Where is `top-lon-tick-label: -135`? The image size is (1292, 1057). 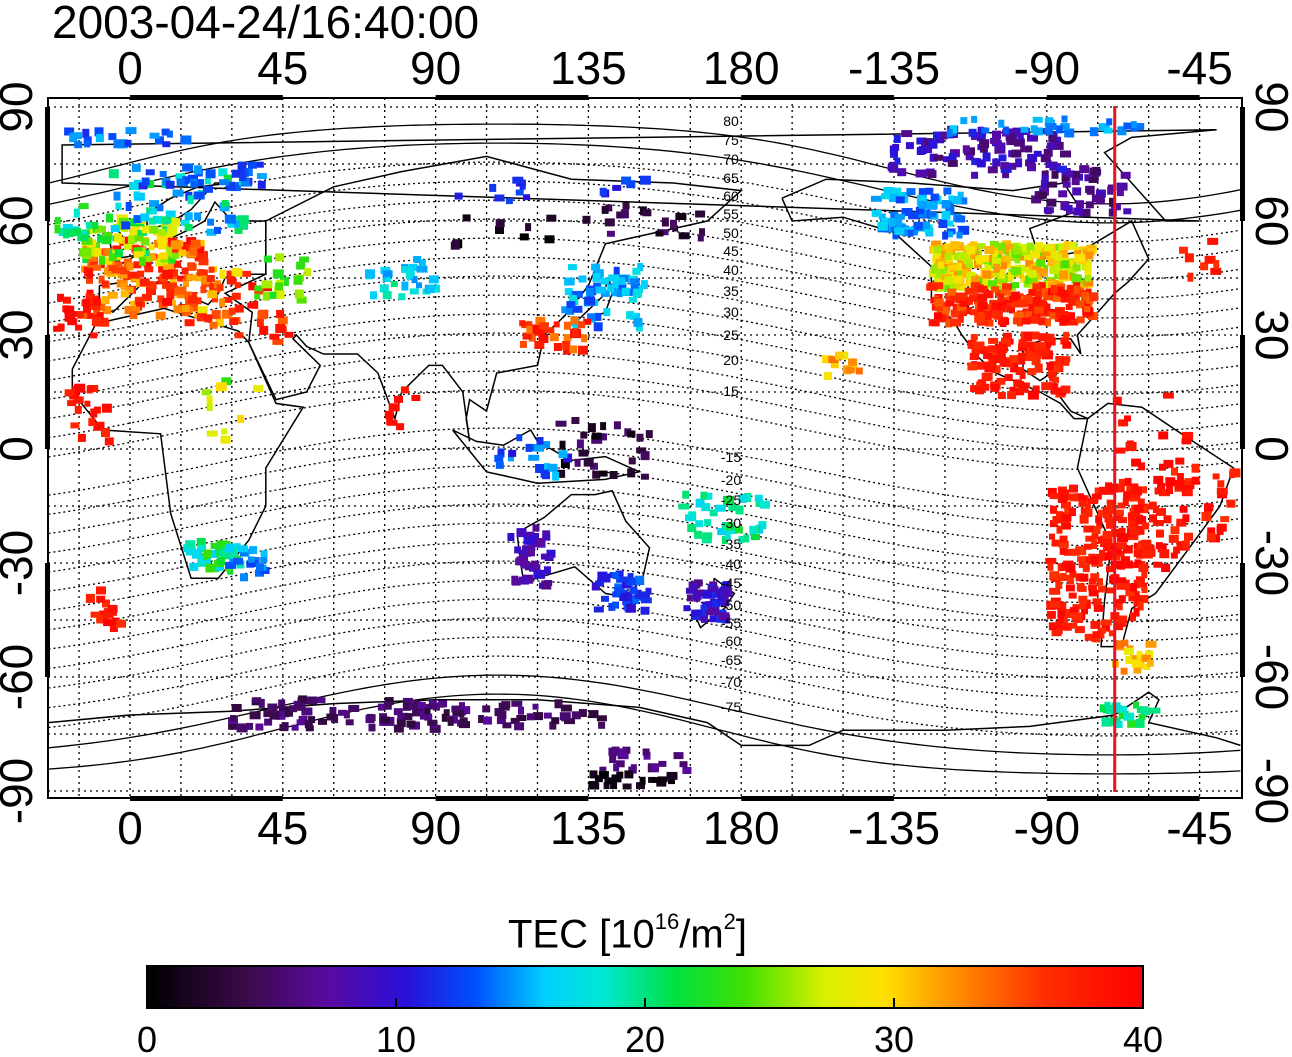
top-lon-tick-label: -135 is located at coordinates (894, 68).